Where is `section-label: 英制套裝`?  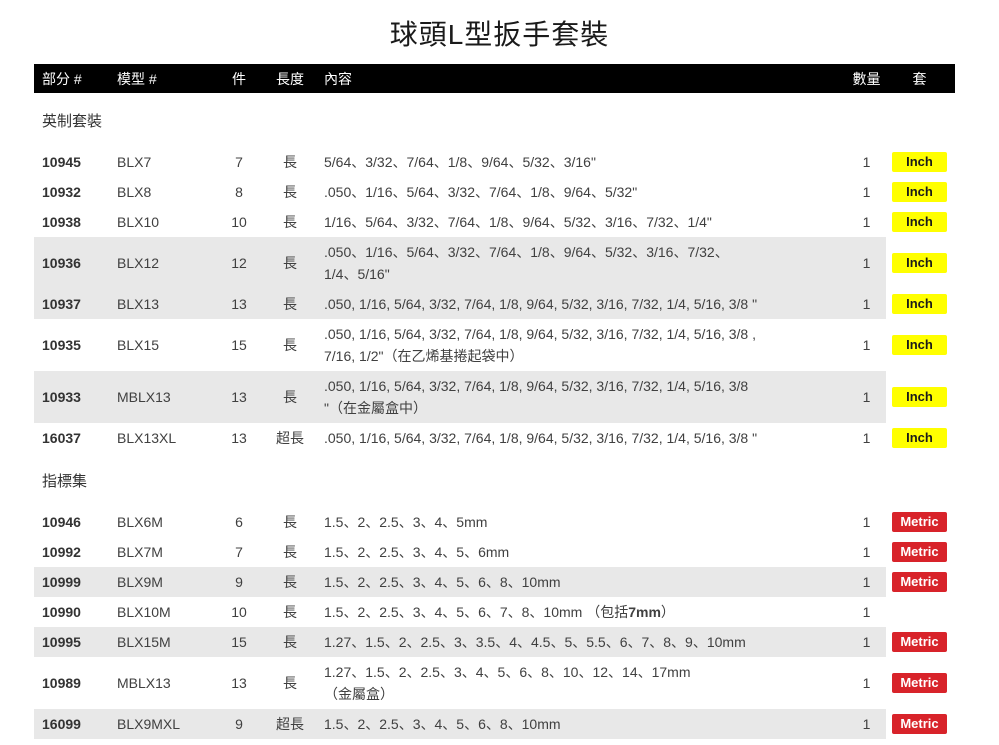
section-label: 英制套裝 is located at coordinates (72, 121).